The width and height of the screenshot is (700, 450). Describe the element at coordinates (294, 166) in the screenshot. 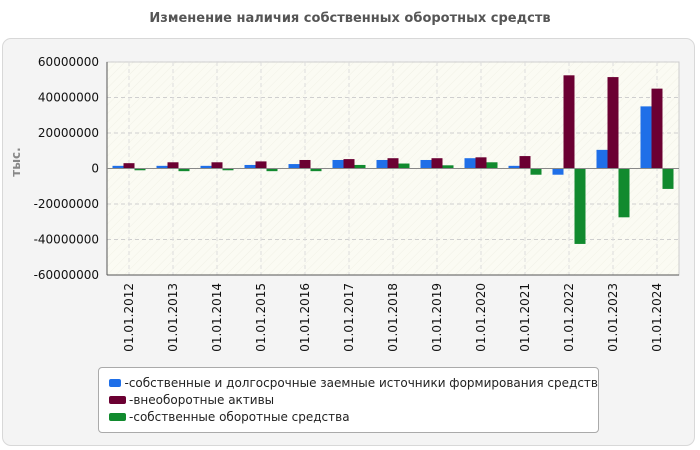

I see `bar-series-0-01.01.2016` at that location.